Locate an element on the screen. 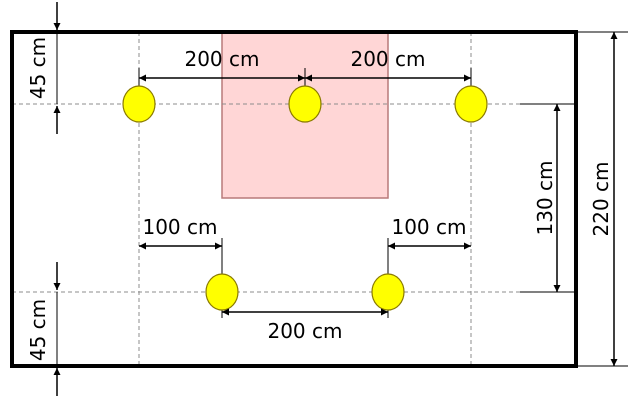 The image size is (638, 407). label-row-spacing: 130 cm is located at coordinates (545, 197).